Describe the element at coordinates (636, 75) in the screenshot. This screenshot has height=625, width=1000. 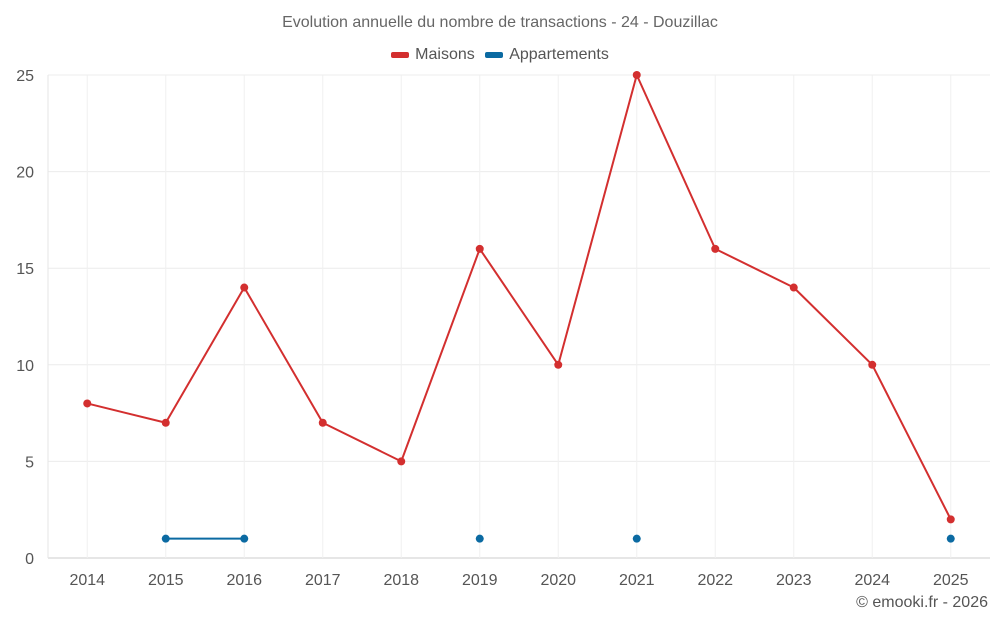
I see `data-point-maisons-2021` at that location.